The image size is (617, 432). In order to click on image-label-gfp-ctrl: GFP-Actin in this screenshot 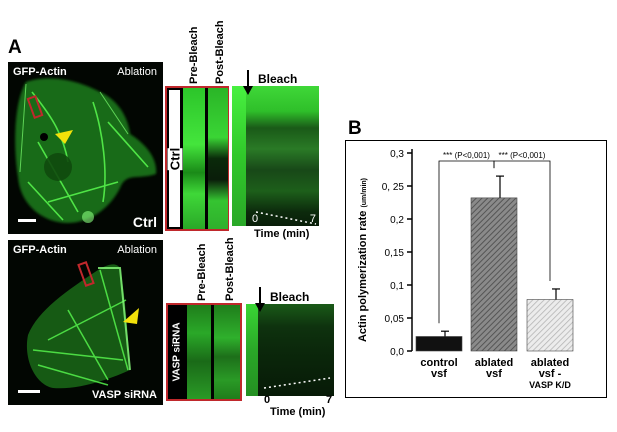, I will do `click(40, 72)`.